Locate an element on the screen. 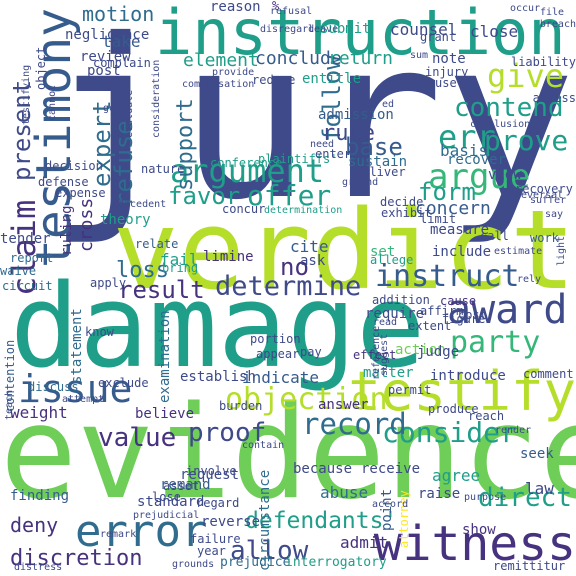 Image resolution: width=576 pixels, height=576 pixels. word-report: report is located at coordinates (32, 258).